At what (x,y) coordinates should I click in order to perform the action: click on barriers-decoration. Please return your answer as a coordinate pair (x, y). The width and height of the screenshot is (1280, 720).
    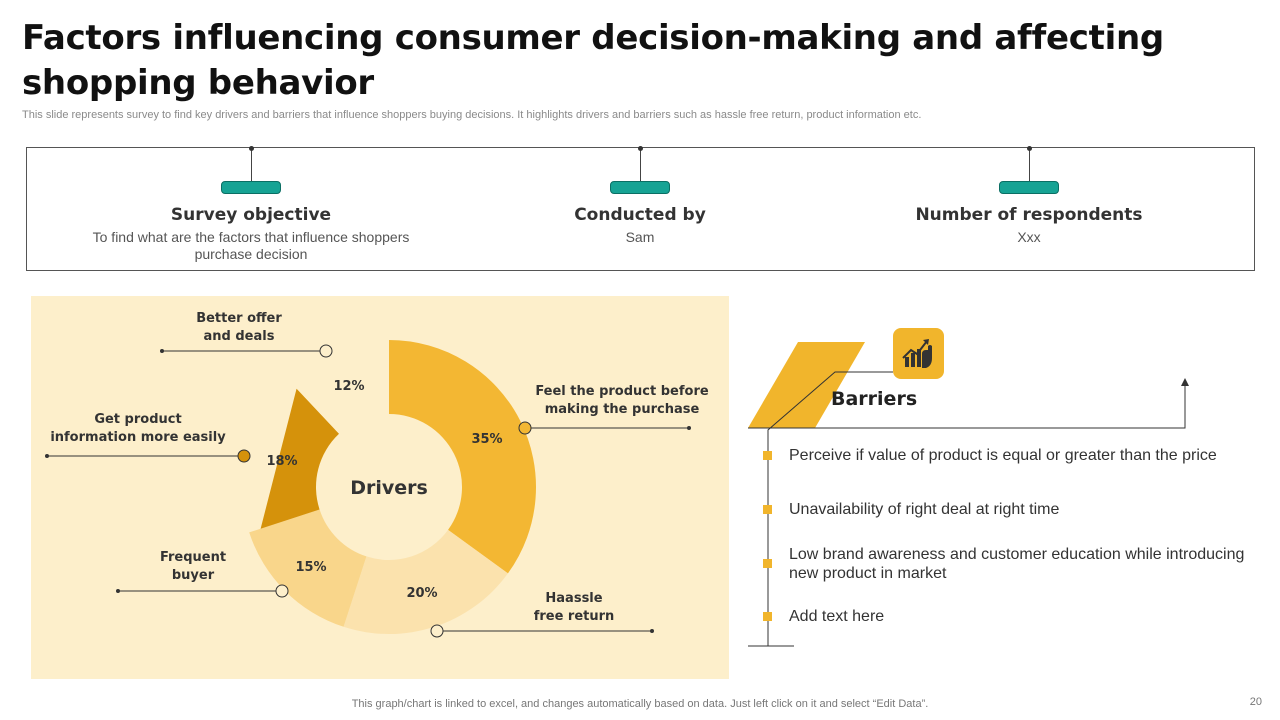
    Looking at the image, I should click on (968, 494).